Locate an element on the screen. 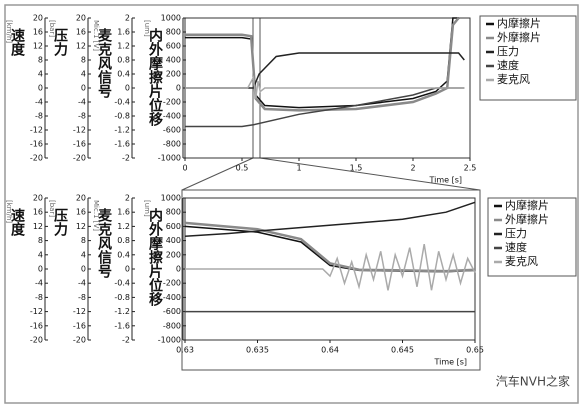 Image resolution: width=584 pixels, height=409 pixels. x-tick-label: 2.5 is located at coordinates (470, 168).